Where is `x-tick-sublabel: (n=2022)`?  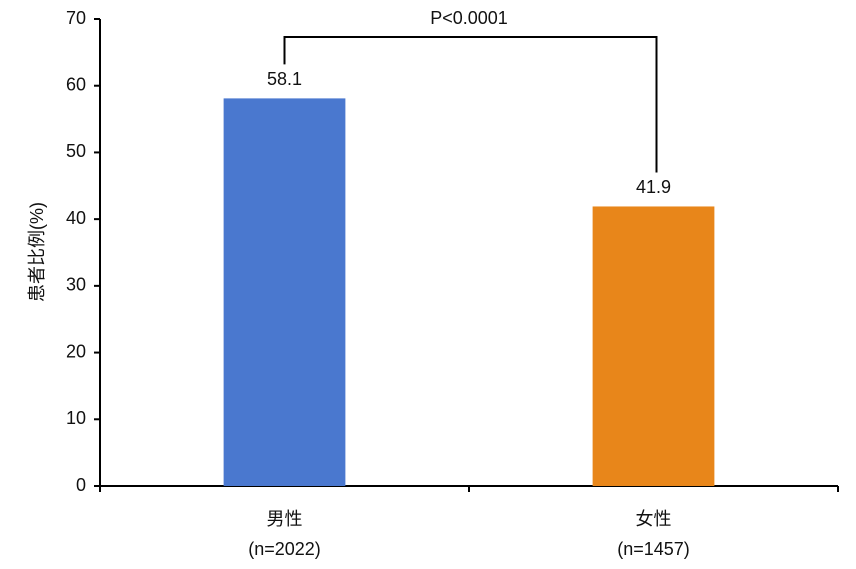 x-tick-sublabel: (n=2022) is located at coordinates (284, 549).